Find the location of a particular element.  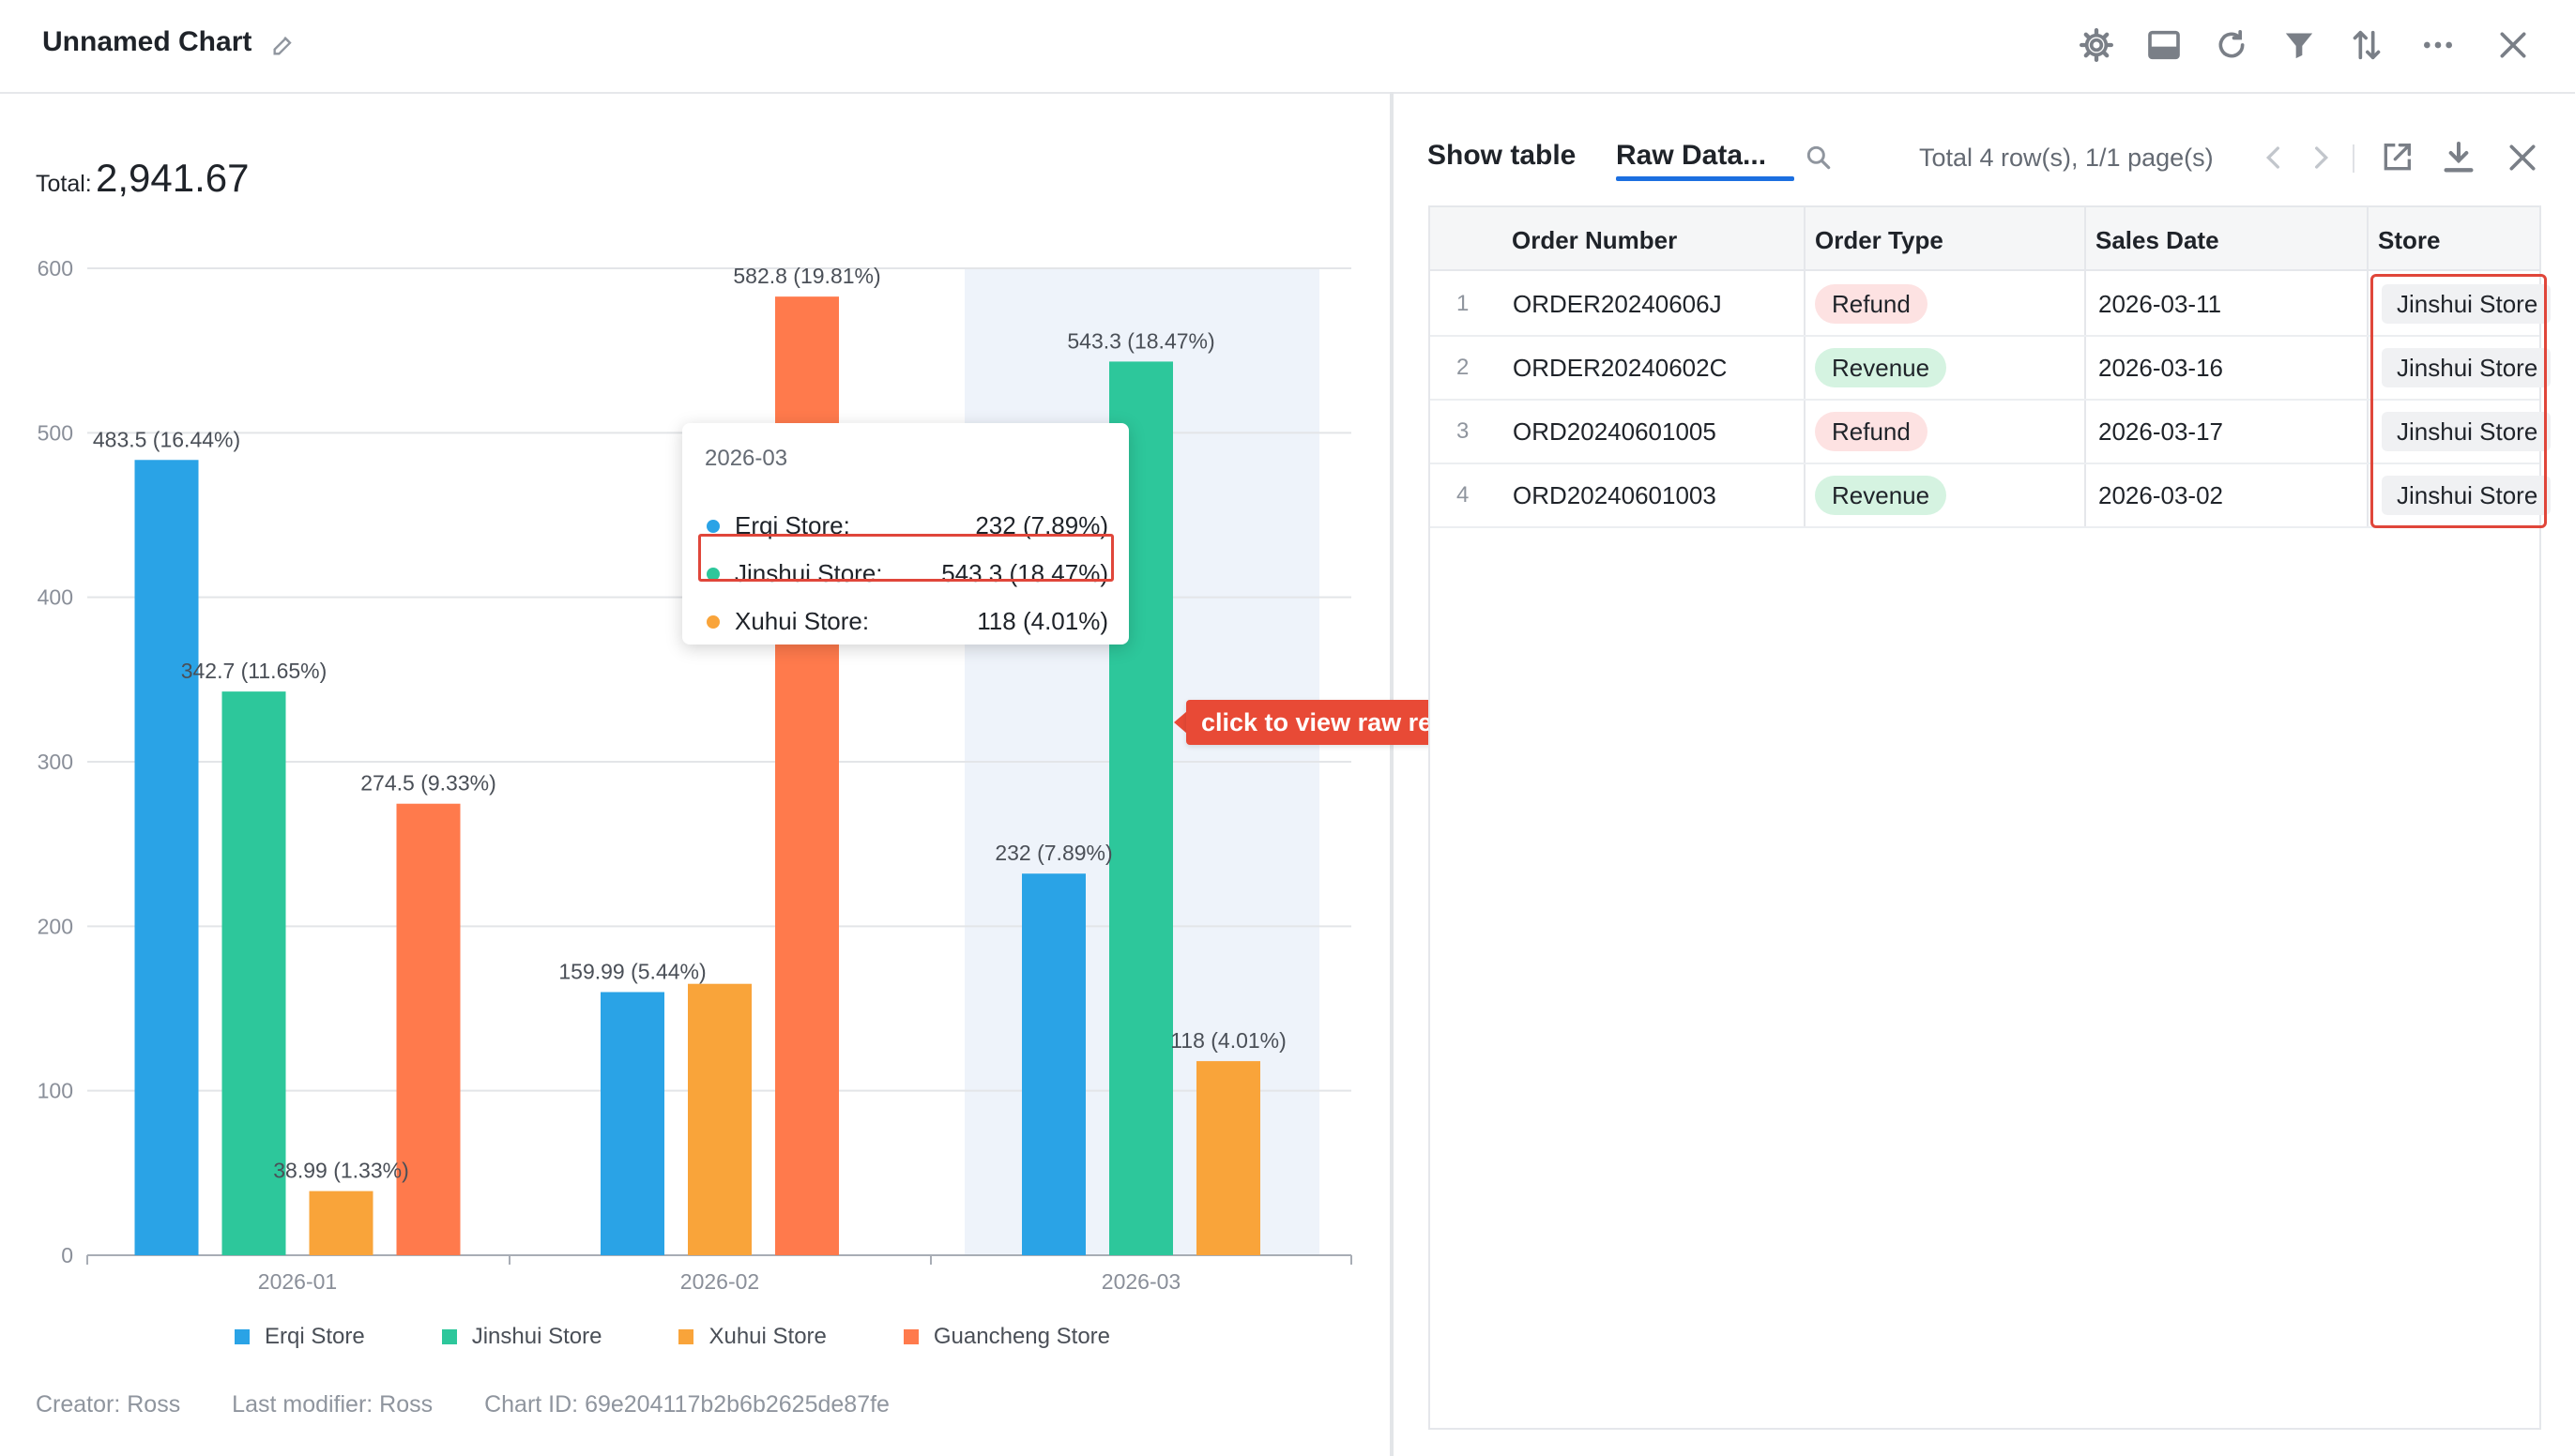

sort-icon is located at coordinates (2366, 45).